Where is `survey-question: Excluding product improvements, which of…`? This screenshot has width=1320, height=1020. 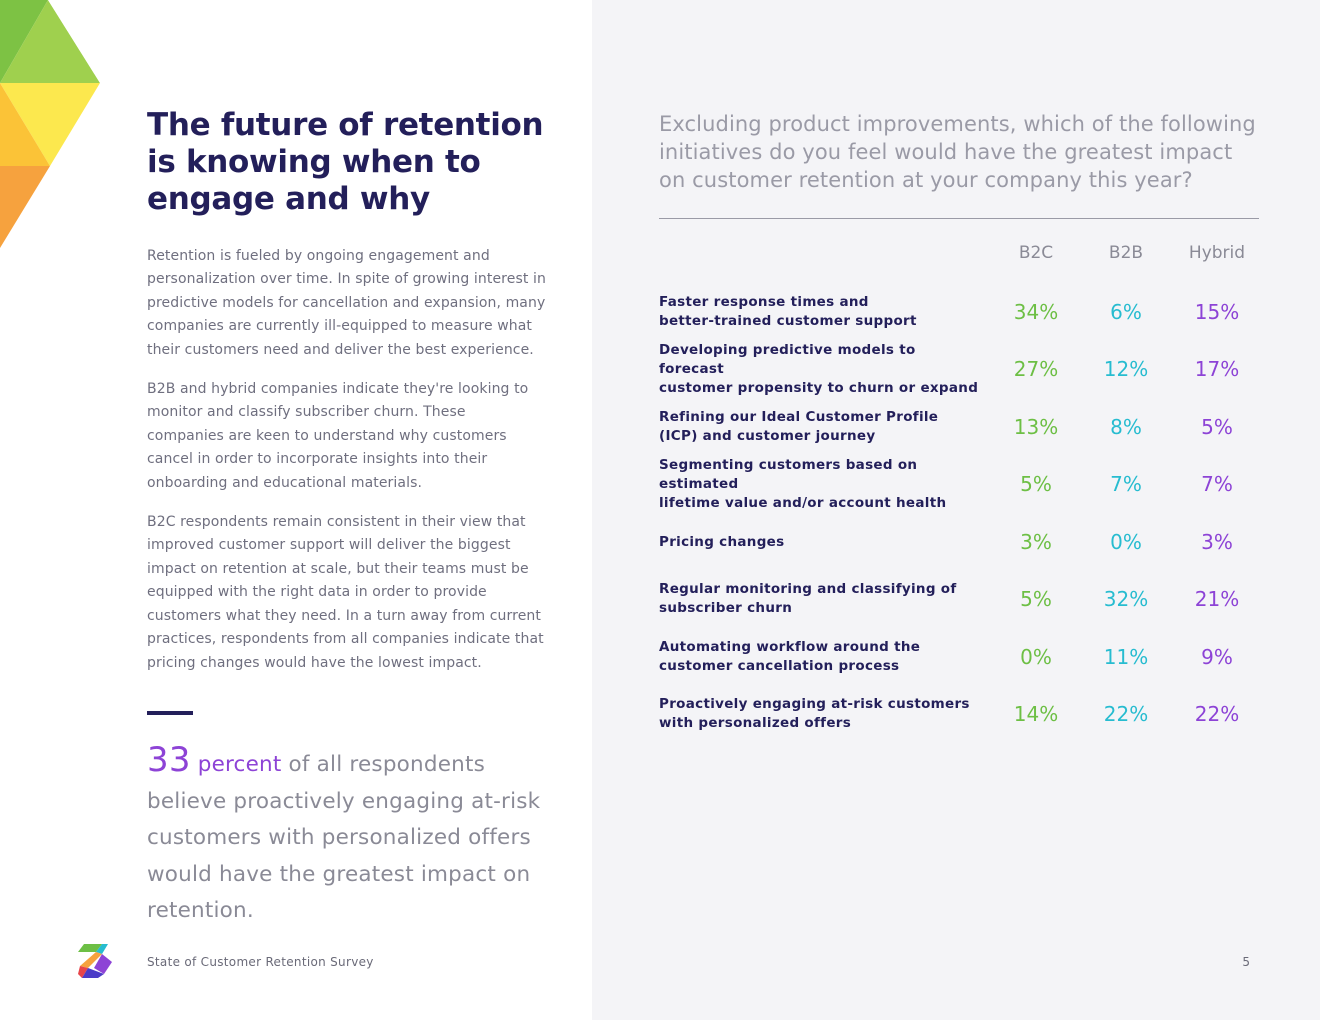
survey-question: Excluding product improvements, which of… is located at coordinates (957, 152).